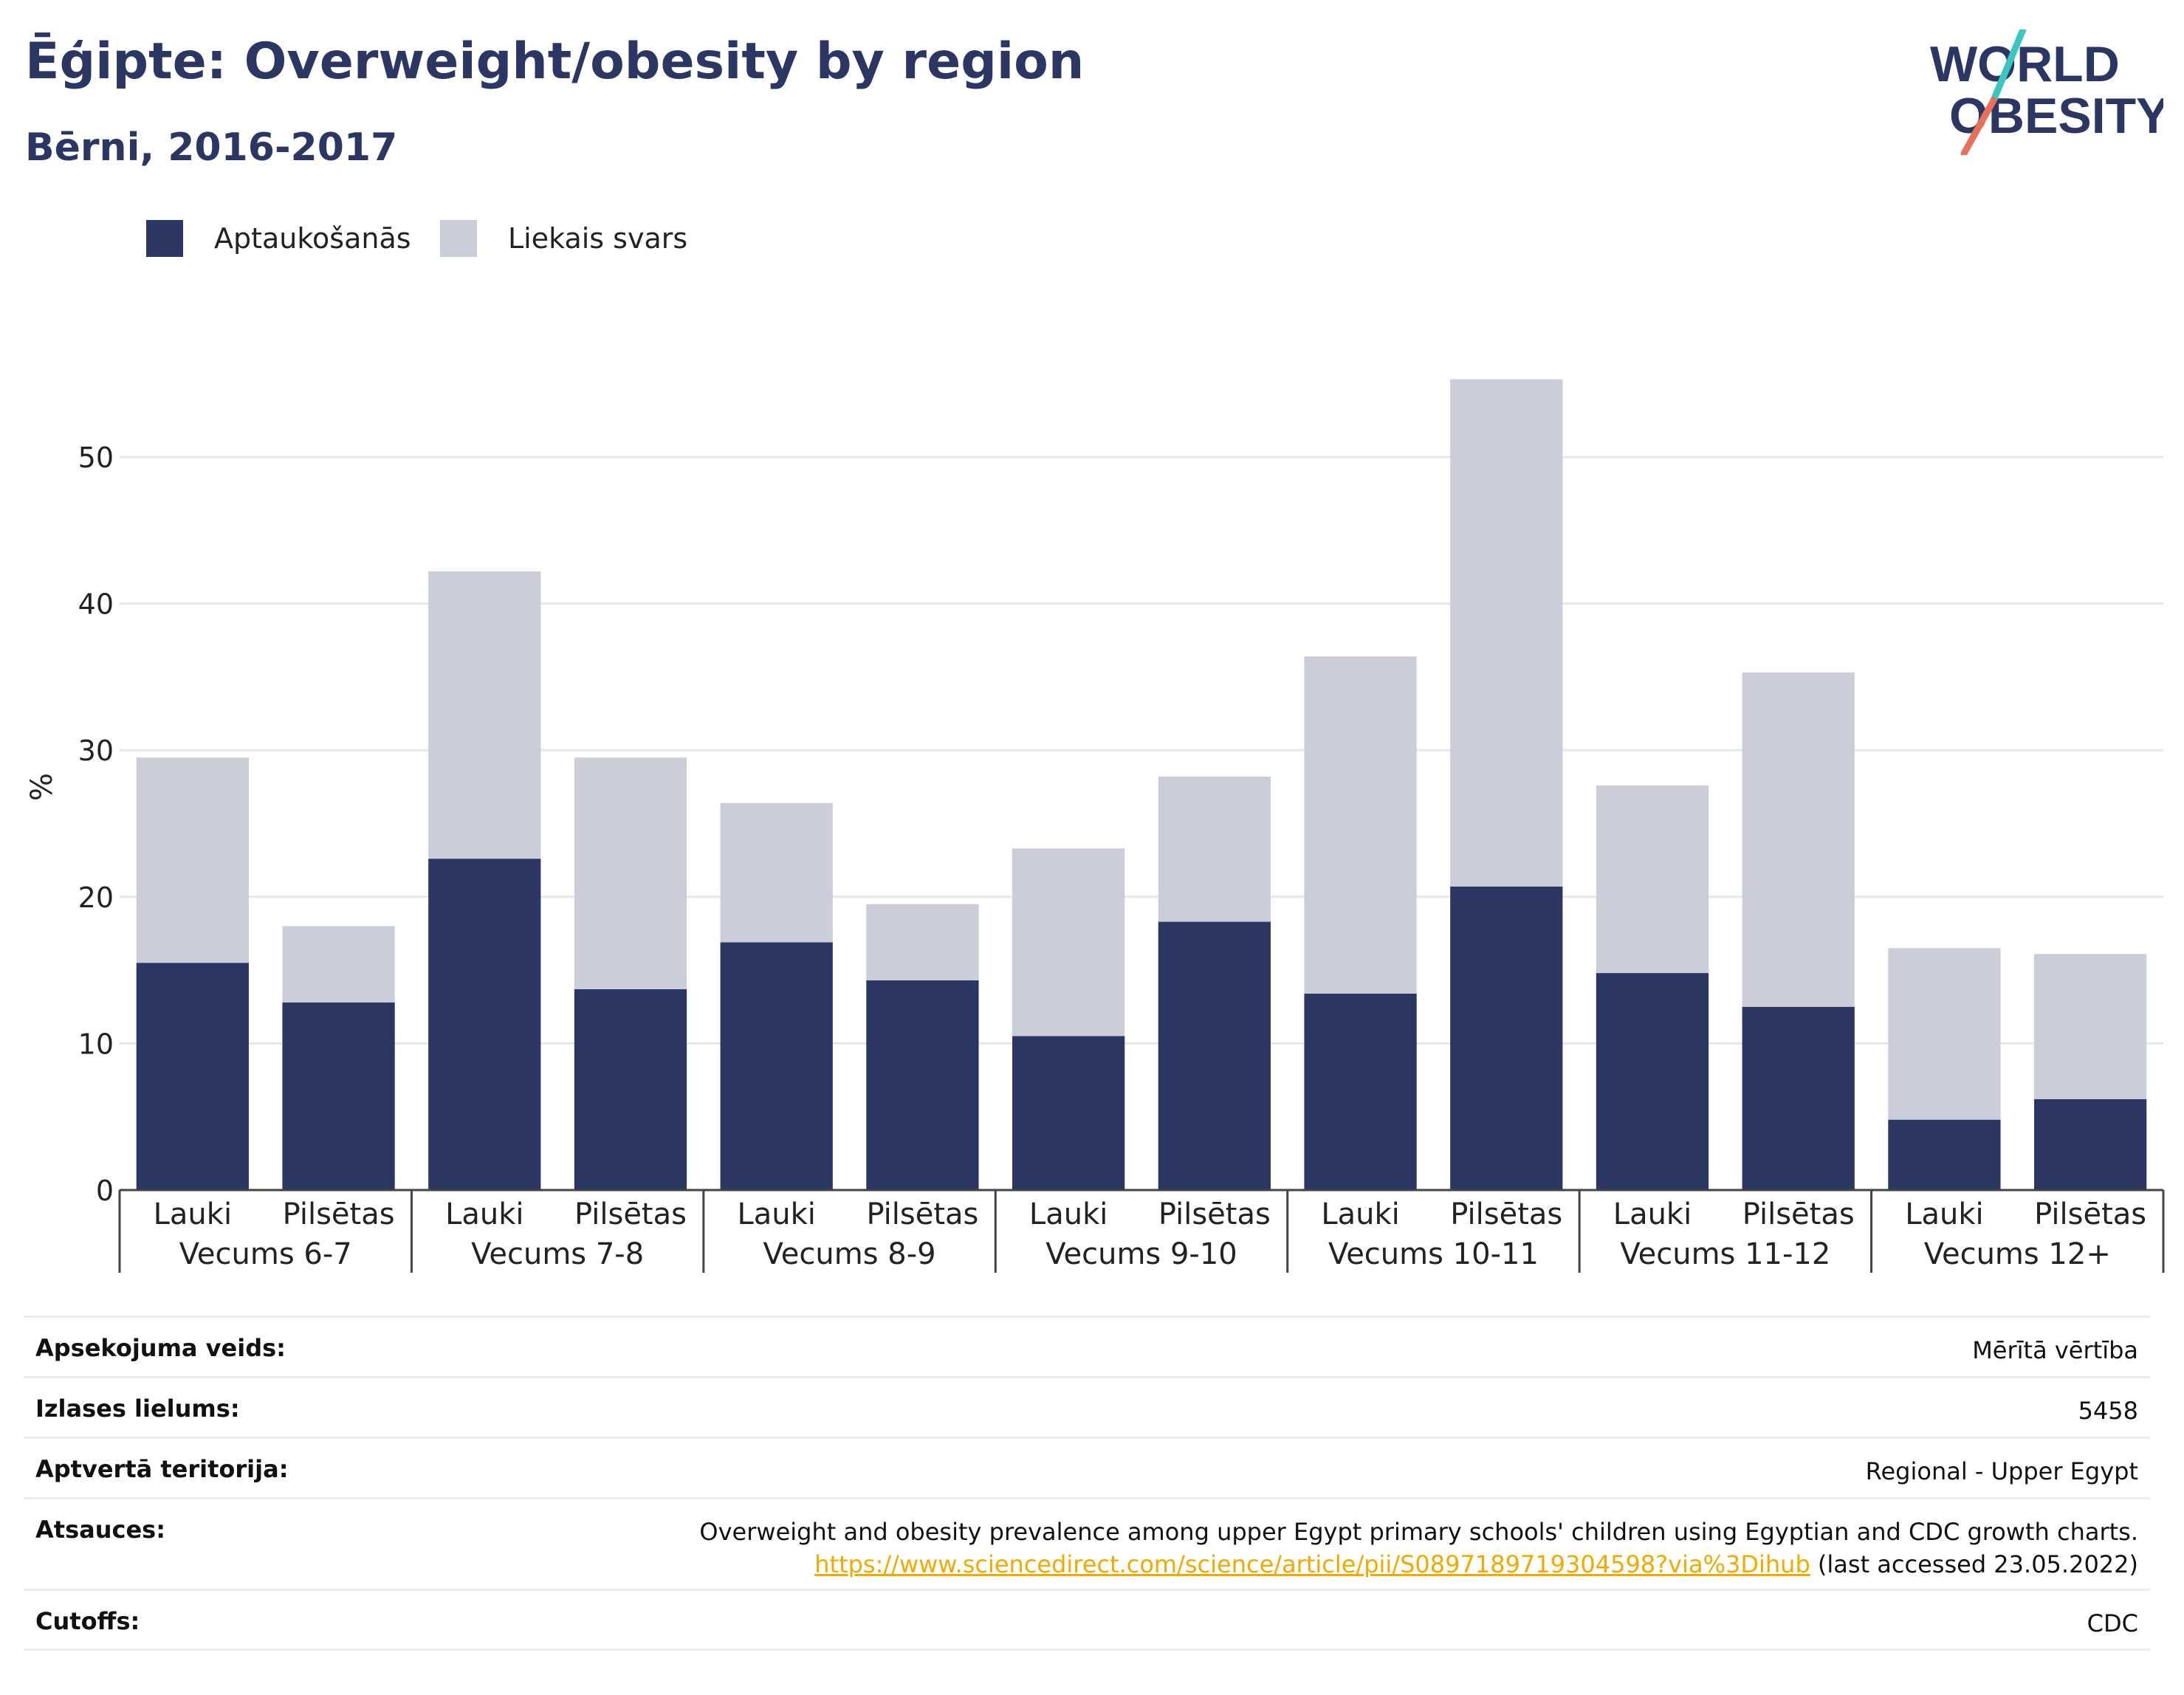  I want to click on legend-swatch-obesity, so click(165, 238).